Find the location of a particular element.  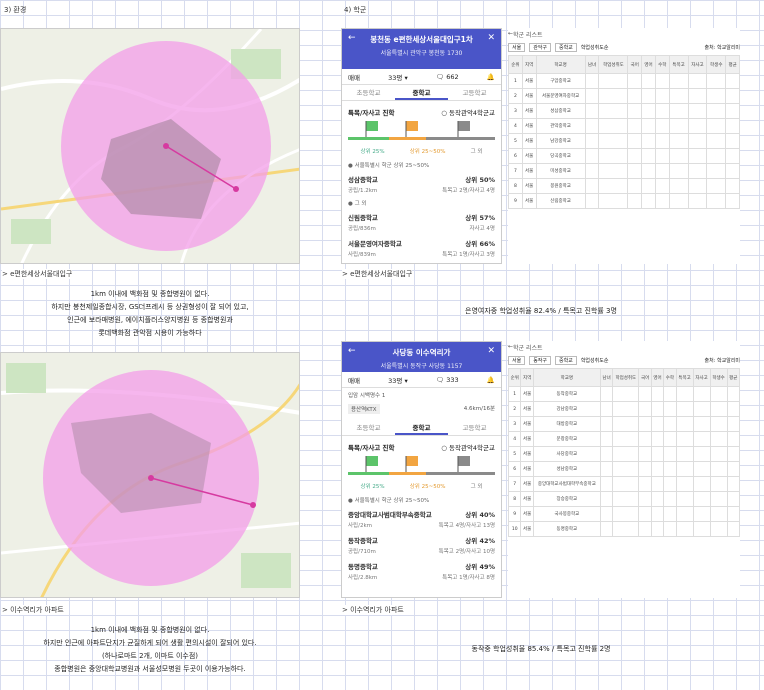

table-title: ← 학군 리스트 is located at coordinates (525, 347).